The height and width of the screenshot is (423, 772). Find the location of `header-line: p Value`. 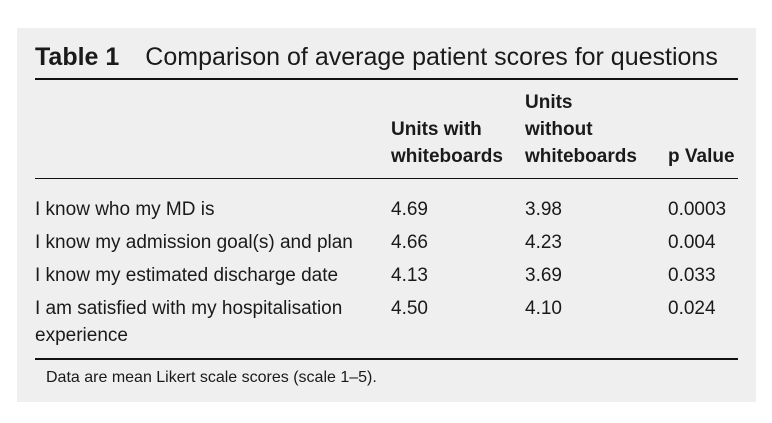

header-line: p Value is located at coordinates (701, 156).